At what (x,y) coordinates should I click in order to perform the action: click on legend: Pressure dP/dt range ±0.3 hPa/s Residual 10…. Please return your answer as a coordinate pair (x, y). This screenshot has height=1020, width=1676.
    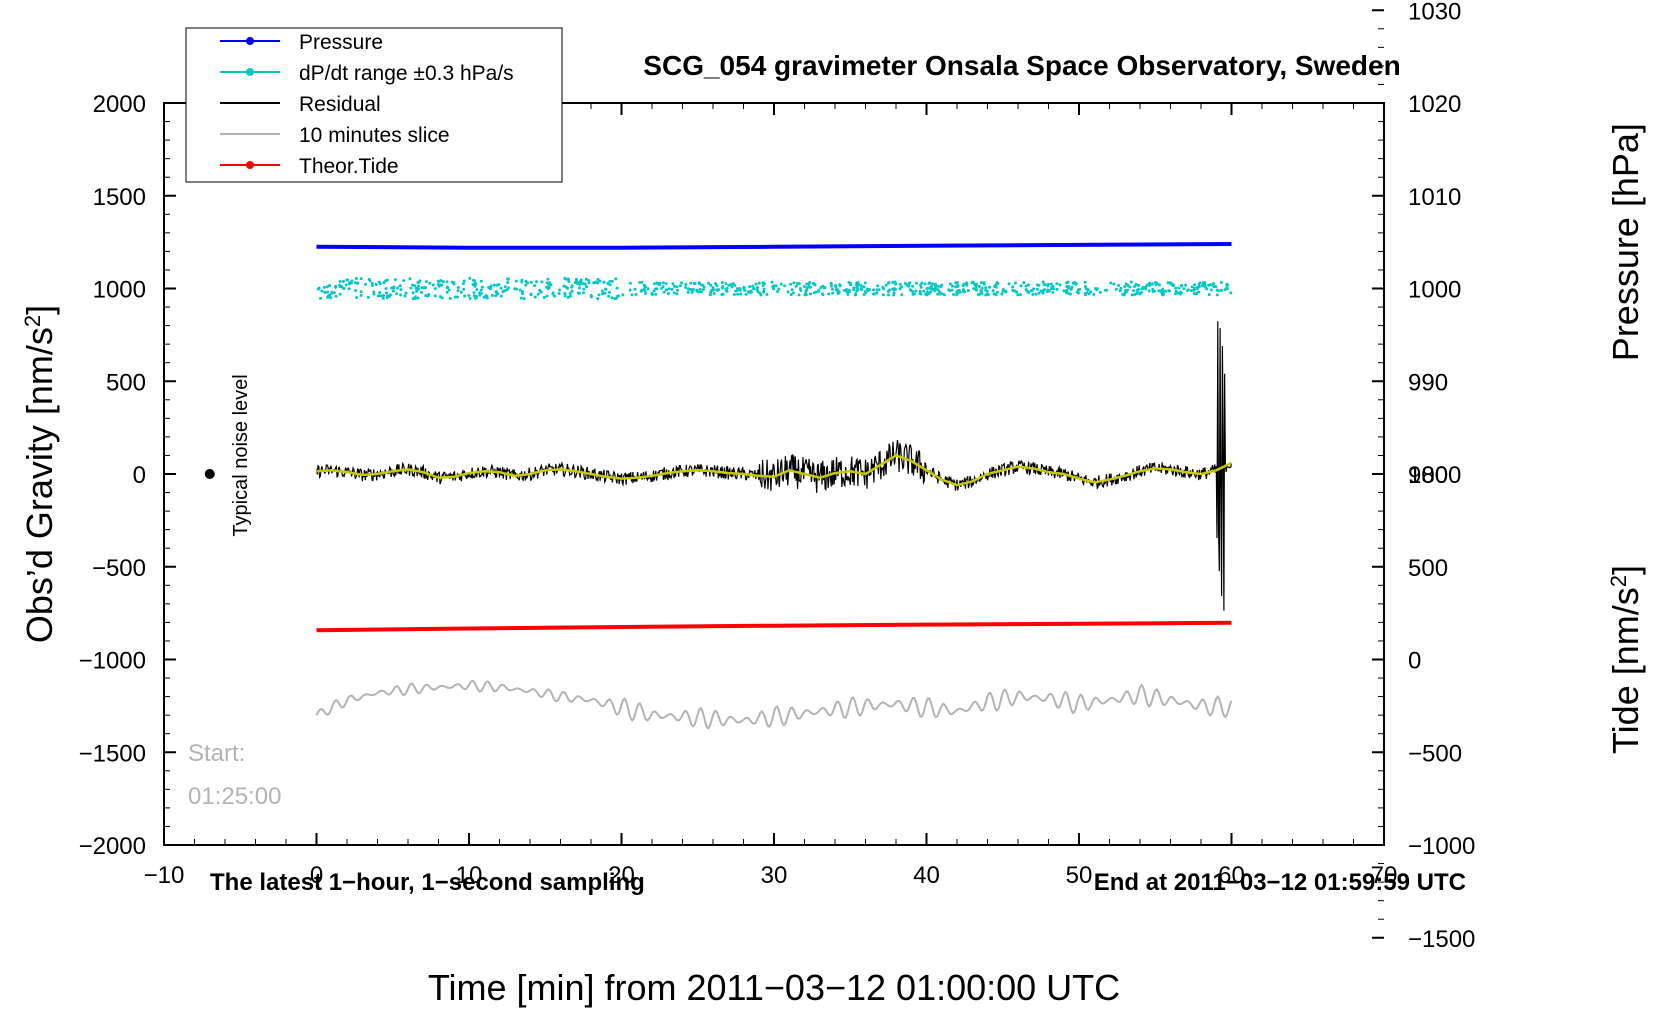
    Looking at the image, I should click on (374, 105).